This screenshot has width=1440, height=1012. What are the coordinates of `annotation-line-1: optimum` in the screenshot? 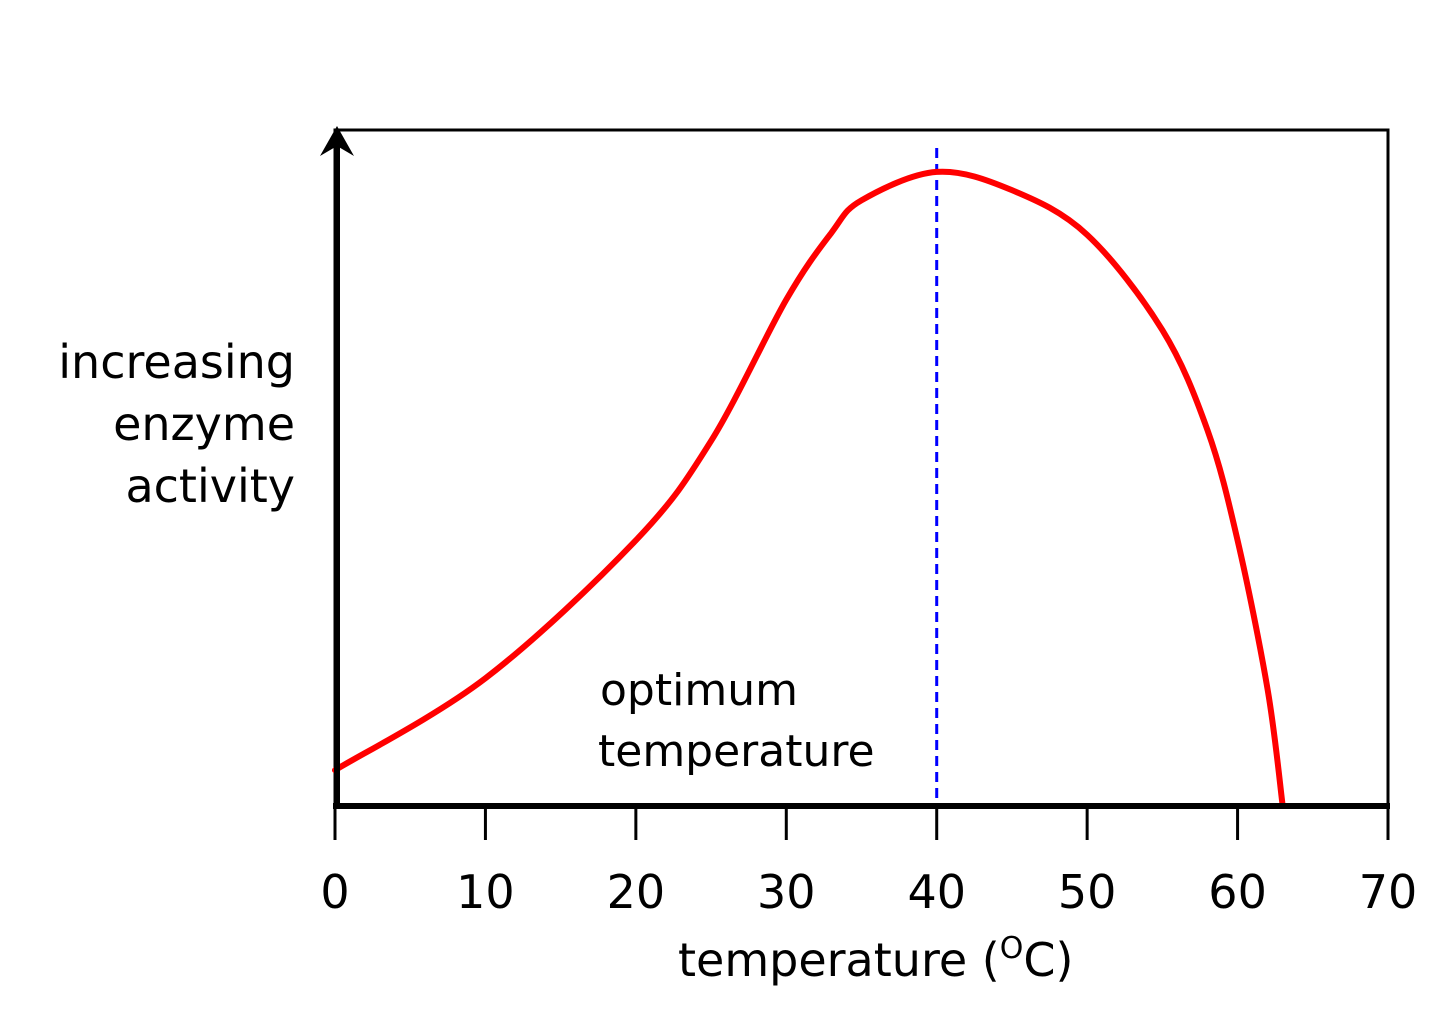 It's located at (699, 690).